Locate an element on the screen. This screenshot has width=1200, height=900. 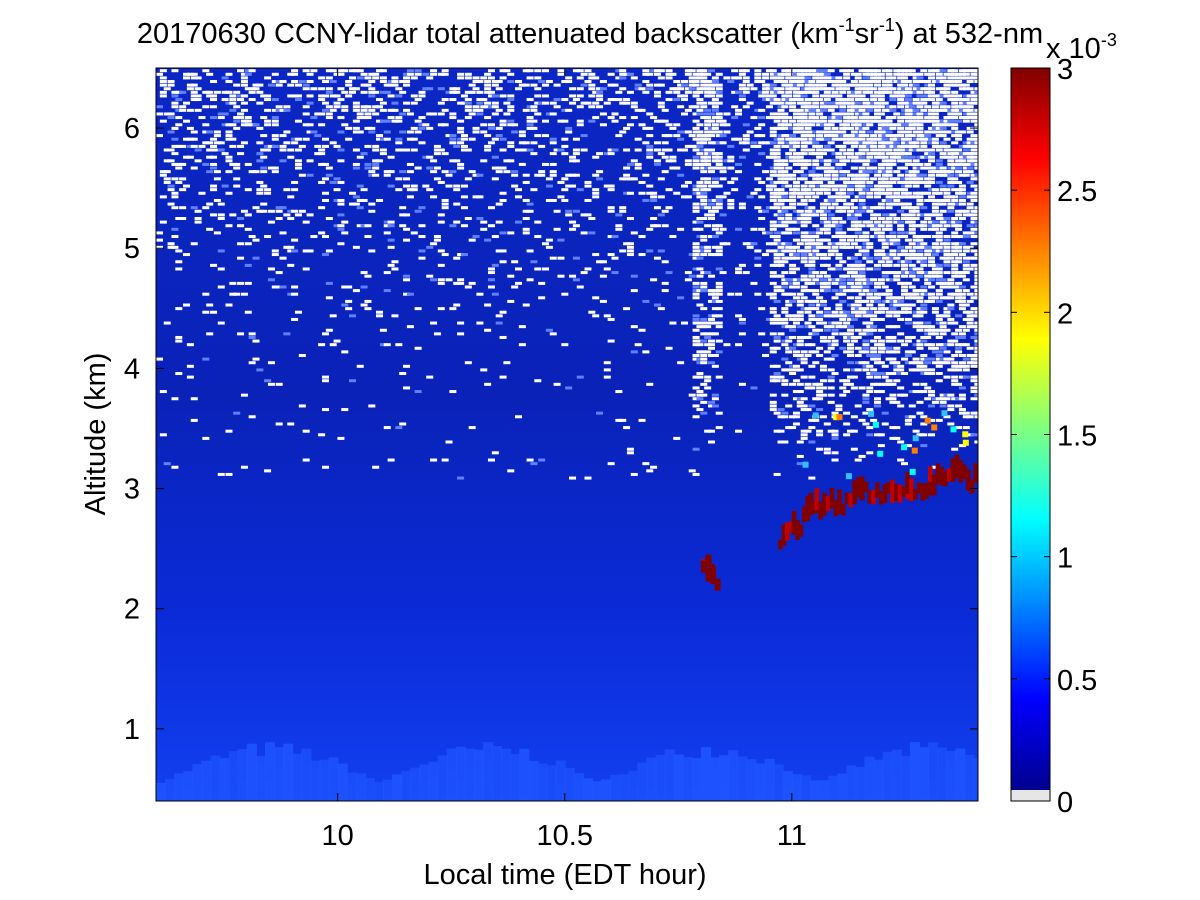
cloud-cell is located at coordinates (873, 497).